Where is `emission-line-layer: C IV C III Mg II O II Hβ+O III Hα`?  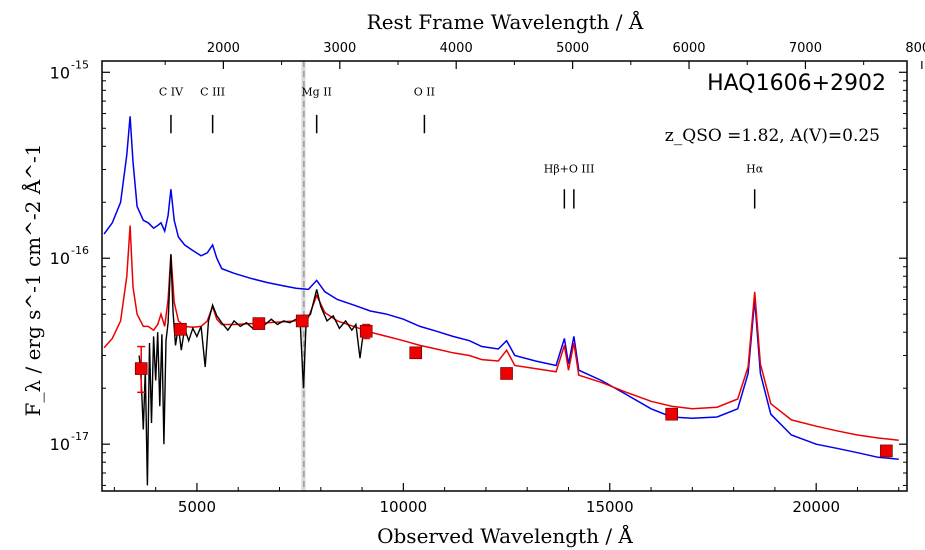
emission-line-layer: C IV C III Mg II O II Hβ+O III Hα is located at coordinates (461, 147).